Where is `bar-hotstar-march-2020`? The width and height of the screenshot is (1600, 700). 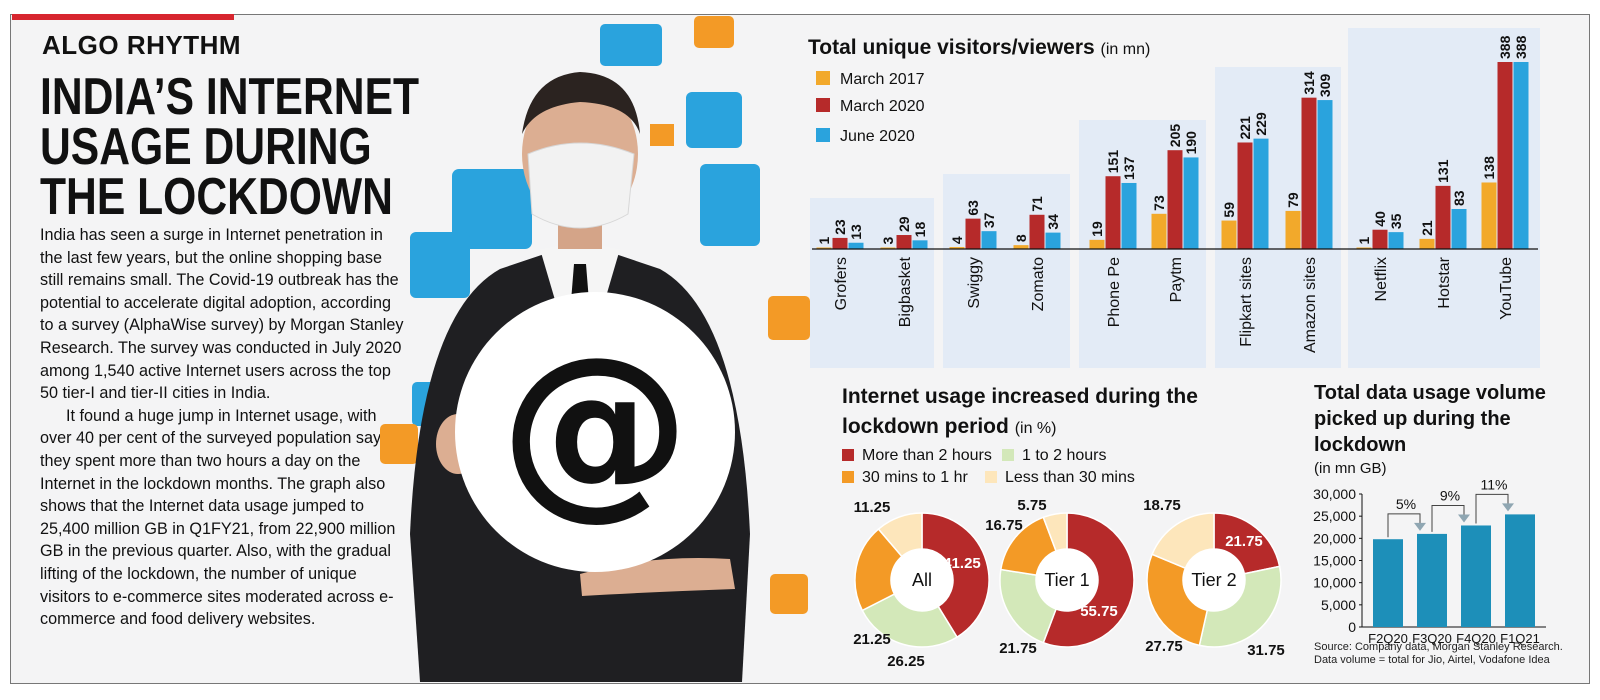
bar-hotstar-march-2020 is located at coordinates (1443, 217).